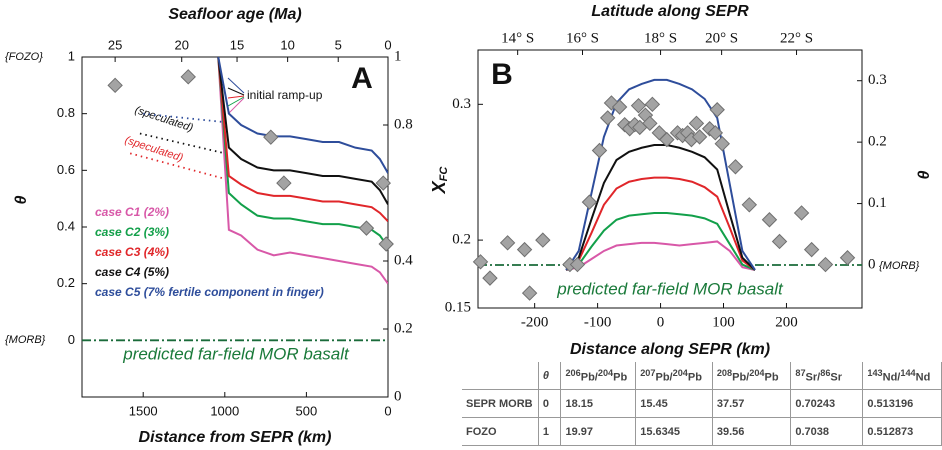 The image size is (942, 450). Describe the element at coordinates (786, 322) in the screenshot. I see `x-tick-label: 200` at that location.